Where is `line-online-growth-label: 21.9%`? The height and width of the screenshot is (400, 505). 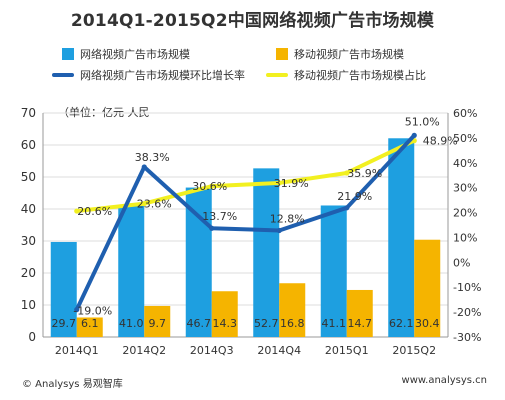
line-online-growth-label: 21.9% is located at coordinates (354, 196).